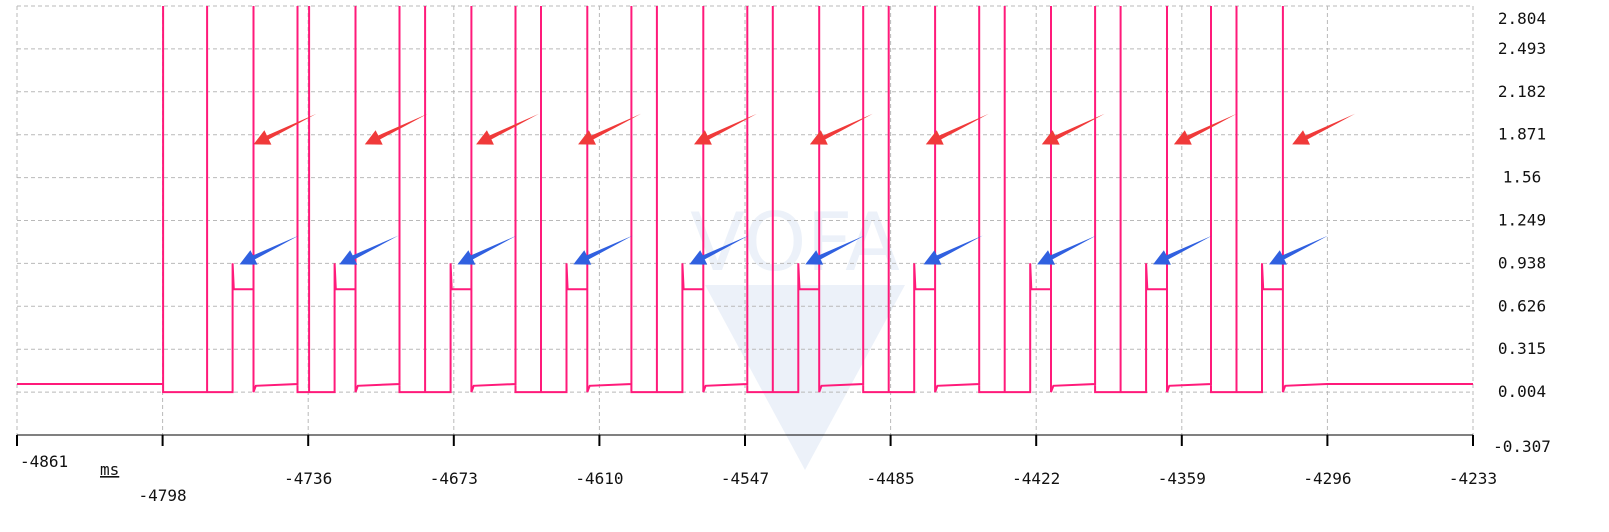 This screenshot has width=1609, height=532. What do you see at coordinates (308, 478) in the screenshot?
I see `x-tick-label: -4736` at bounding box center [308, 478].